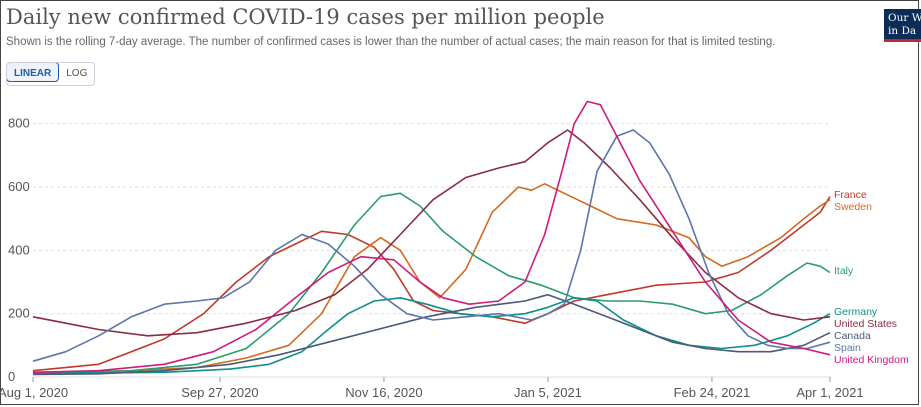 Image resolution: width=921 pixels, height=407 pixels. I want to click on series-label-united-kingdom: United Kingdom, so click(871, 360).